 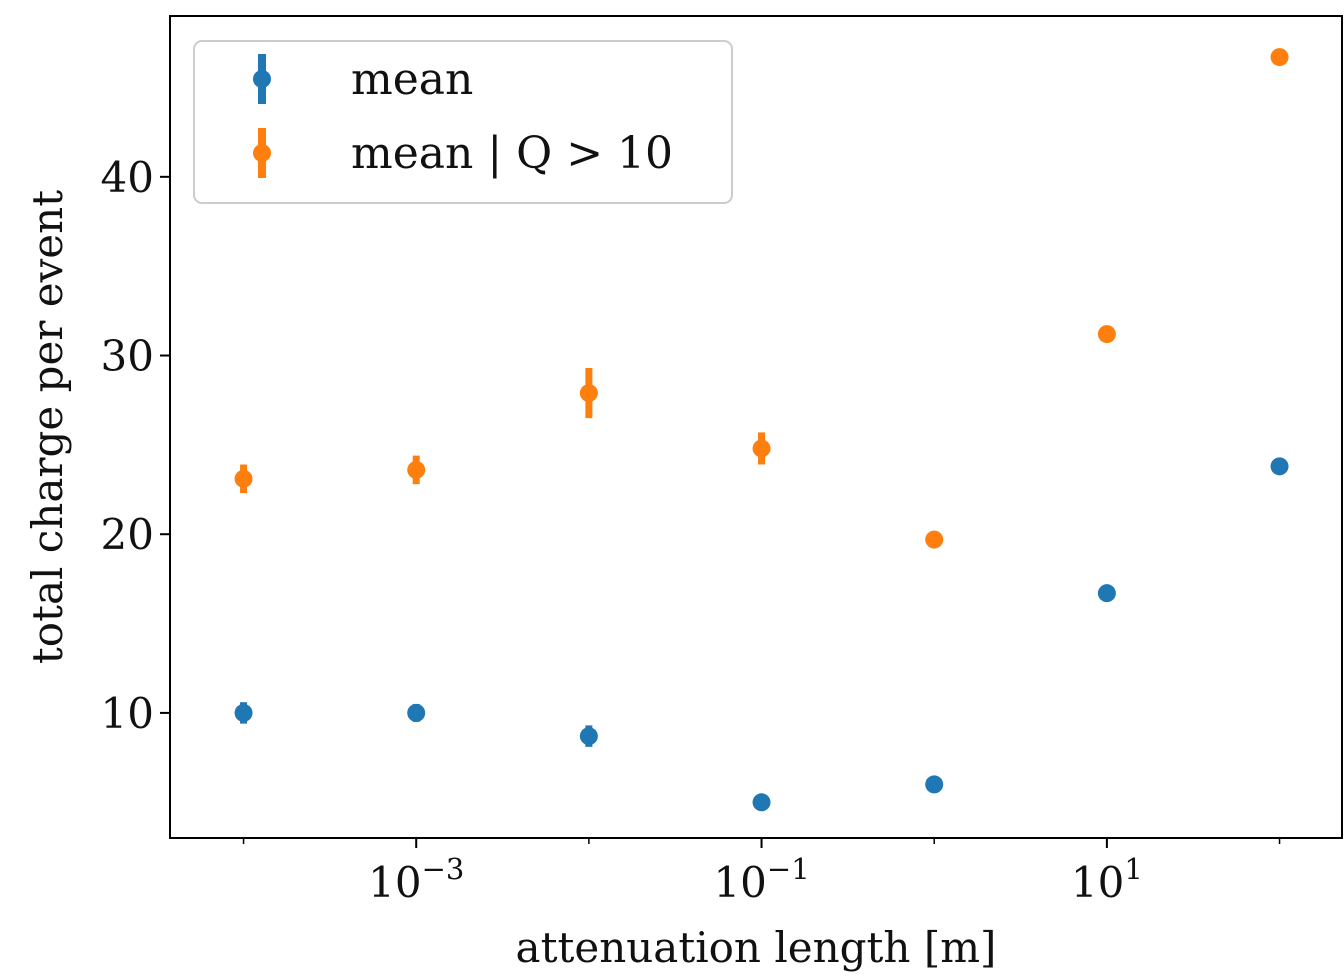 What do you see at coordinates (512, 153) in the screenshot?
I see `legend-label: mean | Q > 10` at bounding box center [512, 153].